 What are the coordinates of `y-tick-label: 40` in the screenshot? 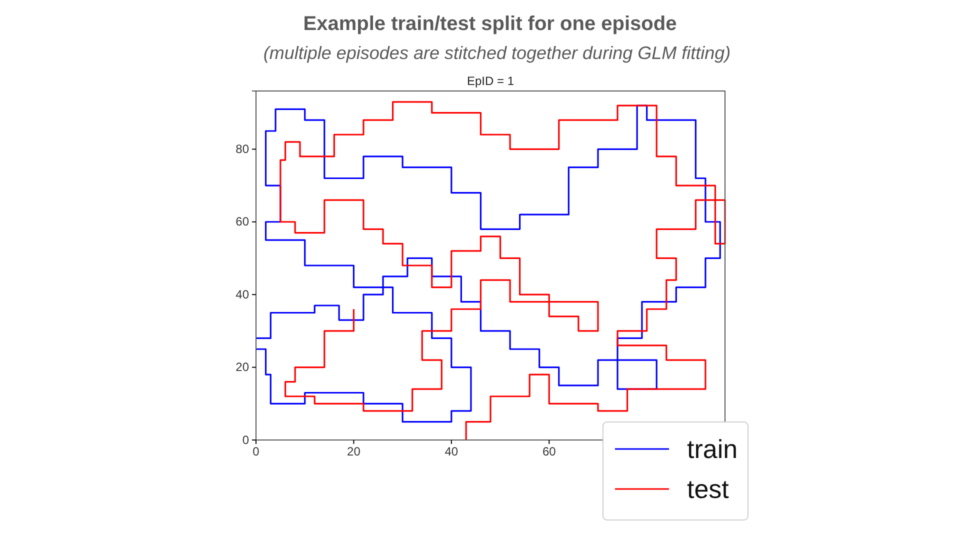 It's located at (243, 294).